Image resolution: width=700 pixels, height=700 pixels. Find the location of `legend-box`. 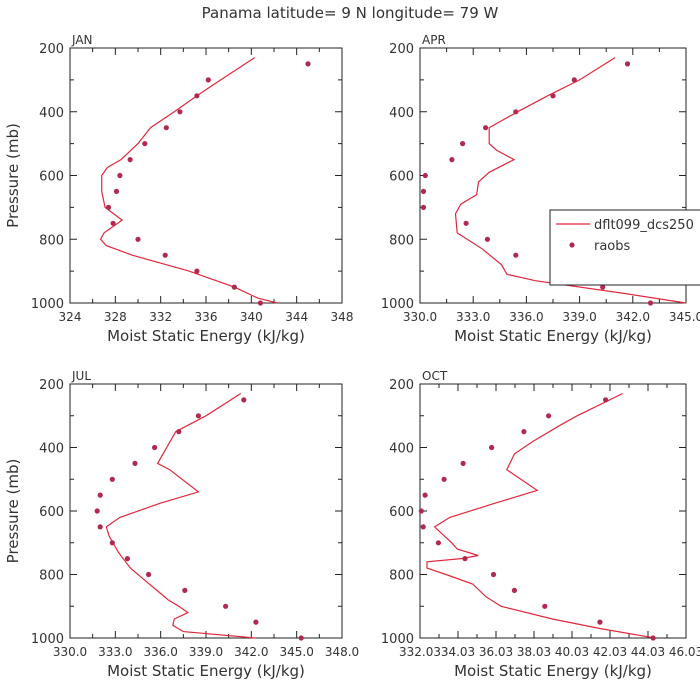

legend-box is located at coordinates (624, 247).